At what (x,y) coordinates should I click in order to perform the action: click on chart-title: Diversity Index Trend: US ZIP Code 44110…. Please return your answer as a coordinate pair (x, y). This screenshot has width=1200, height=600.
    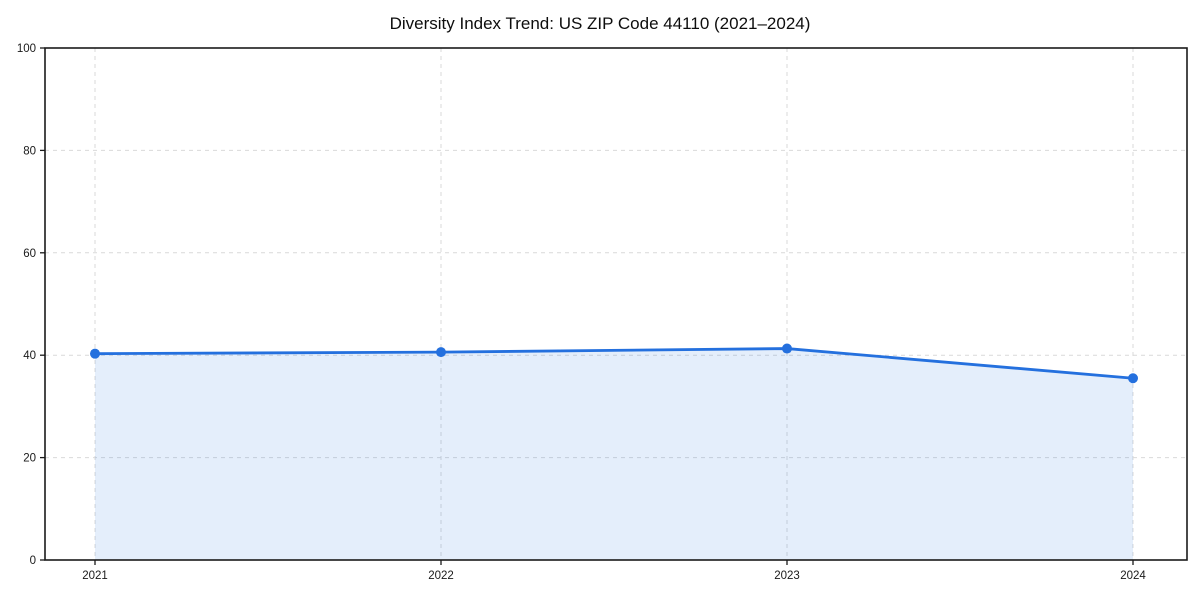
    Looking at the image, I should click on (600, 23).